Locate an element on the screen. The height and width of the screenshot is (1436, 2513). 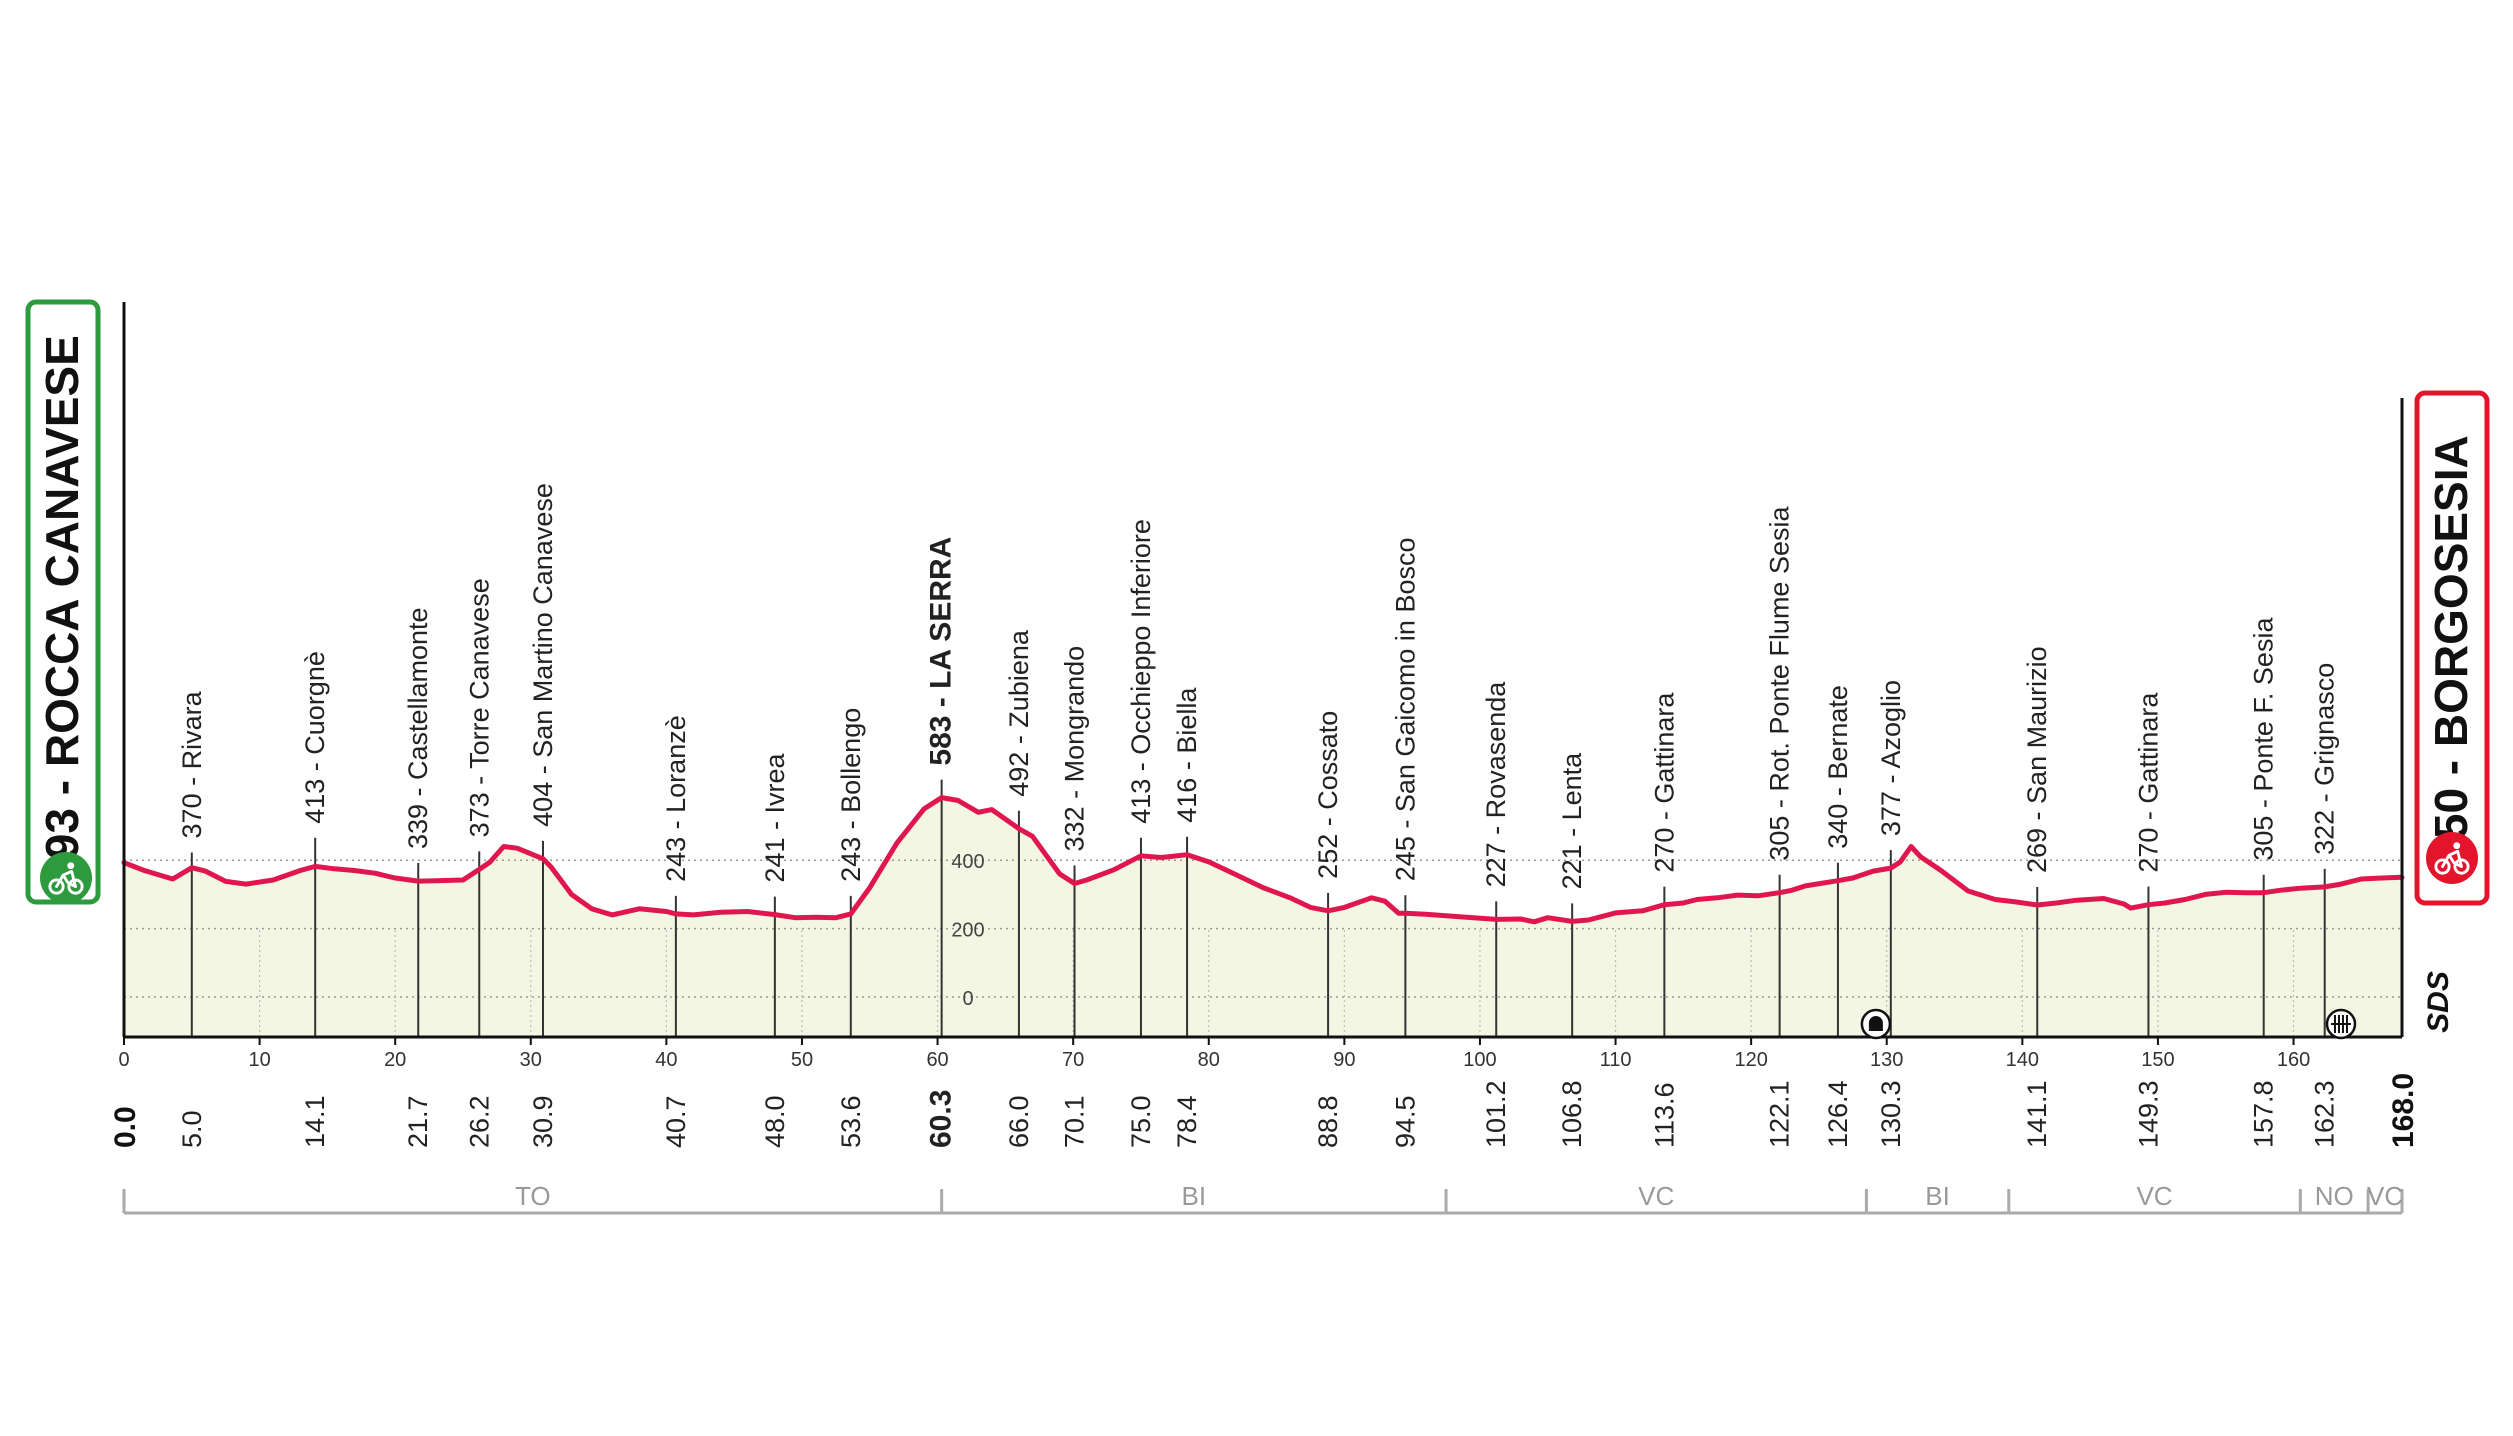
province-label: TO is located at coordinates (533, 1196).